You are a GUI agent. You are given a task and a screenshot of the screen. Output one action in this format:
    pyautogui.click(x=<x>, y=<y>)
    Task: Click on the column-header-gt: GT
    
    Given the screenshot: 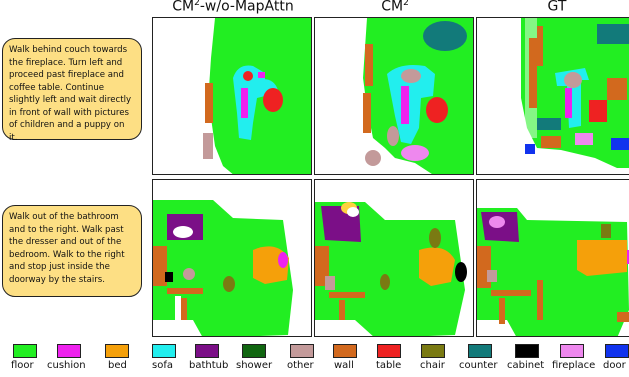 What is the action you would take?
    pyautogui.click(x=553, y=7)
    